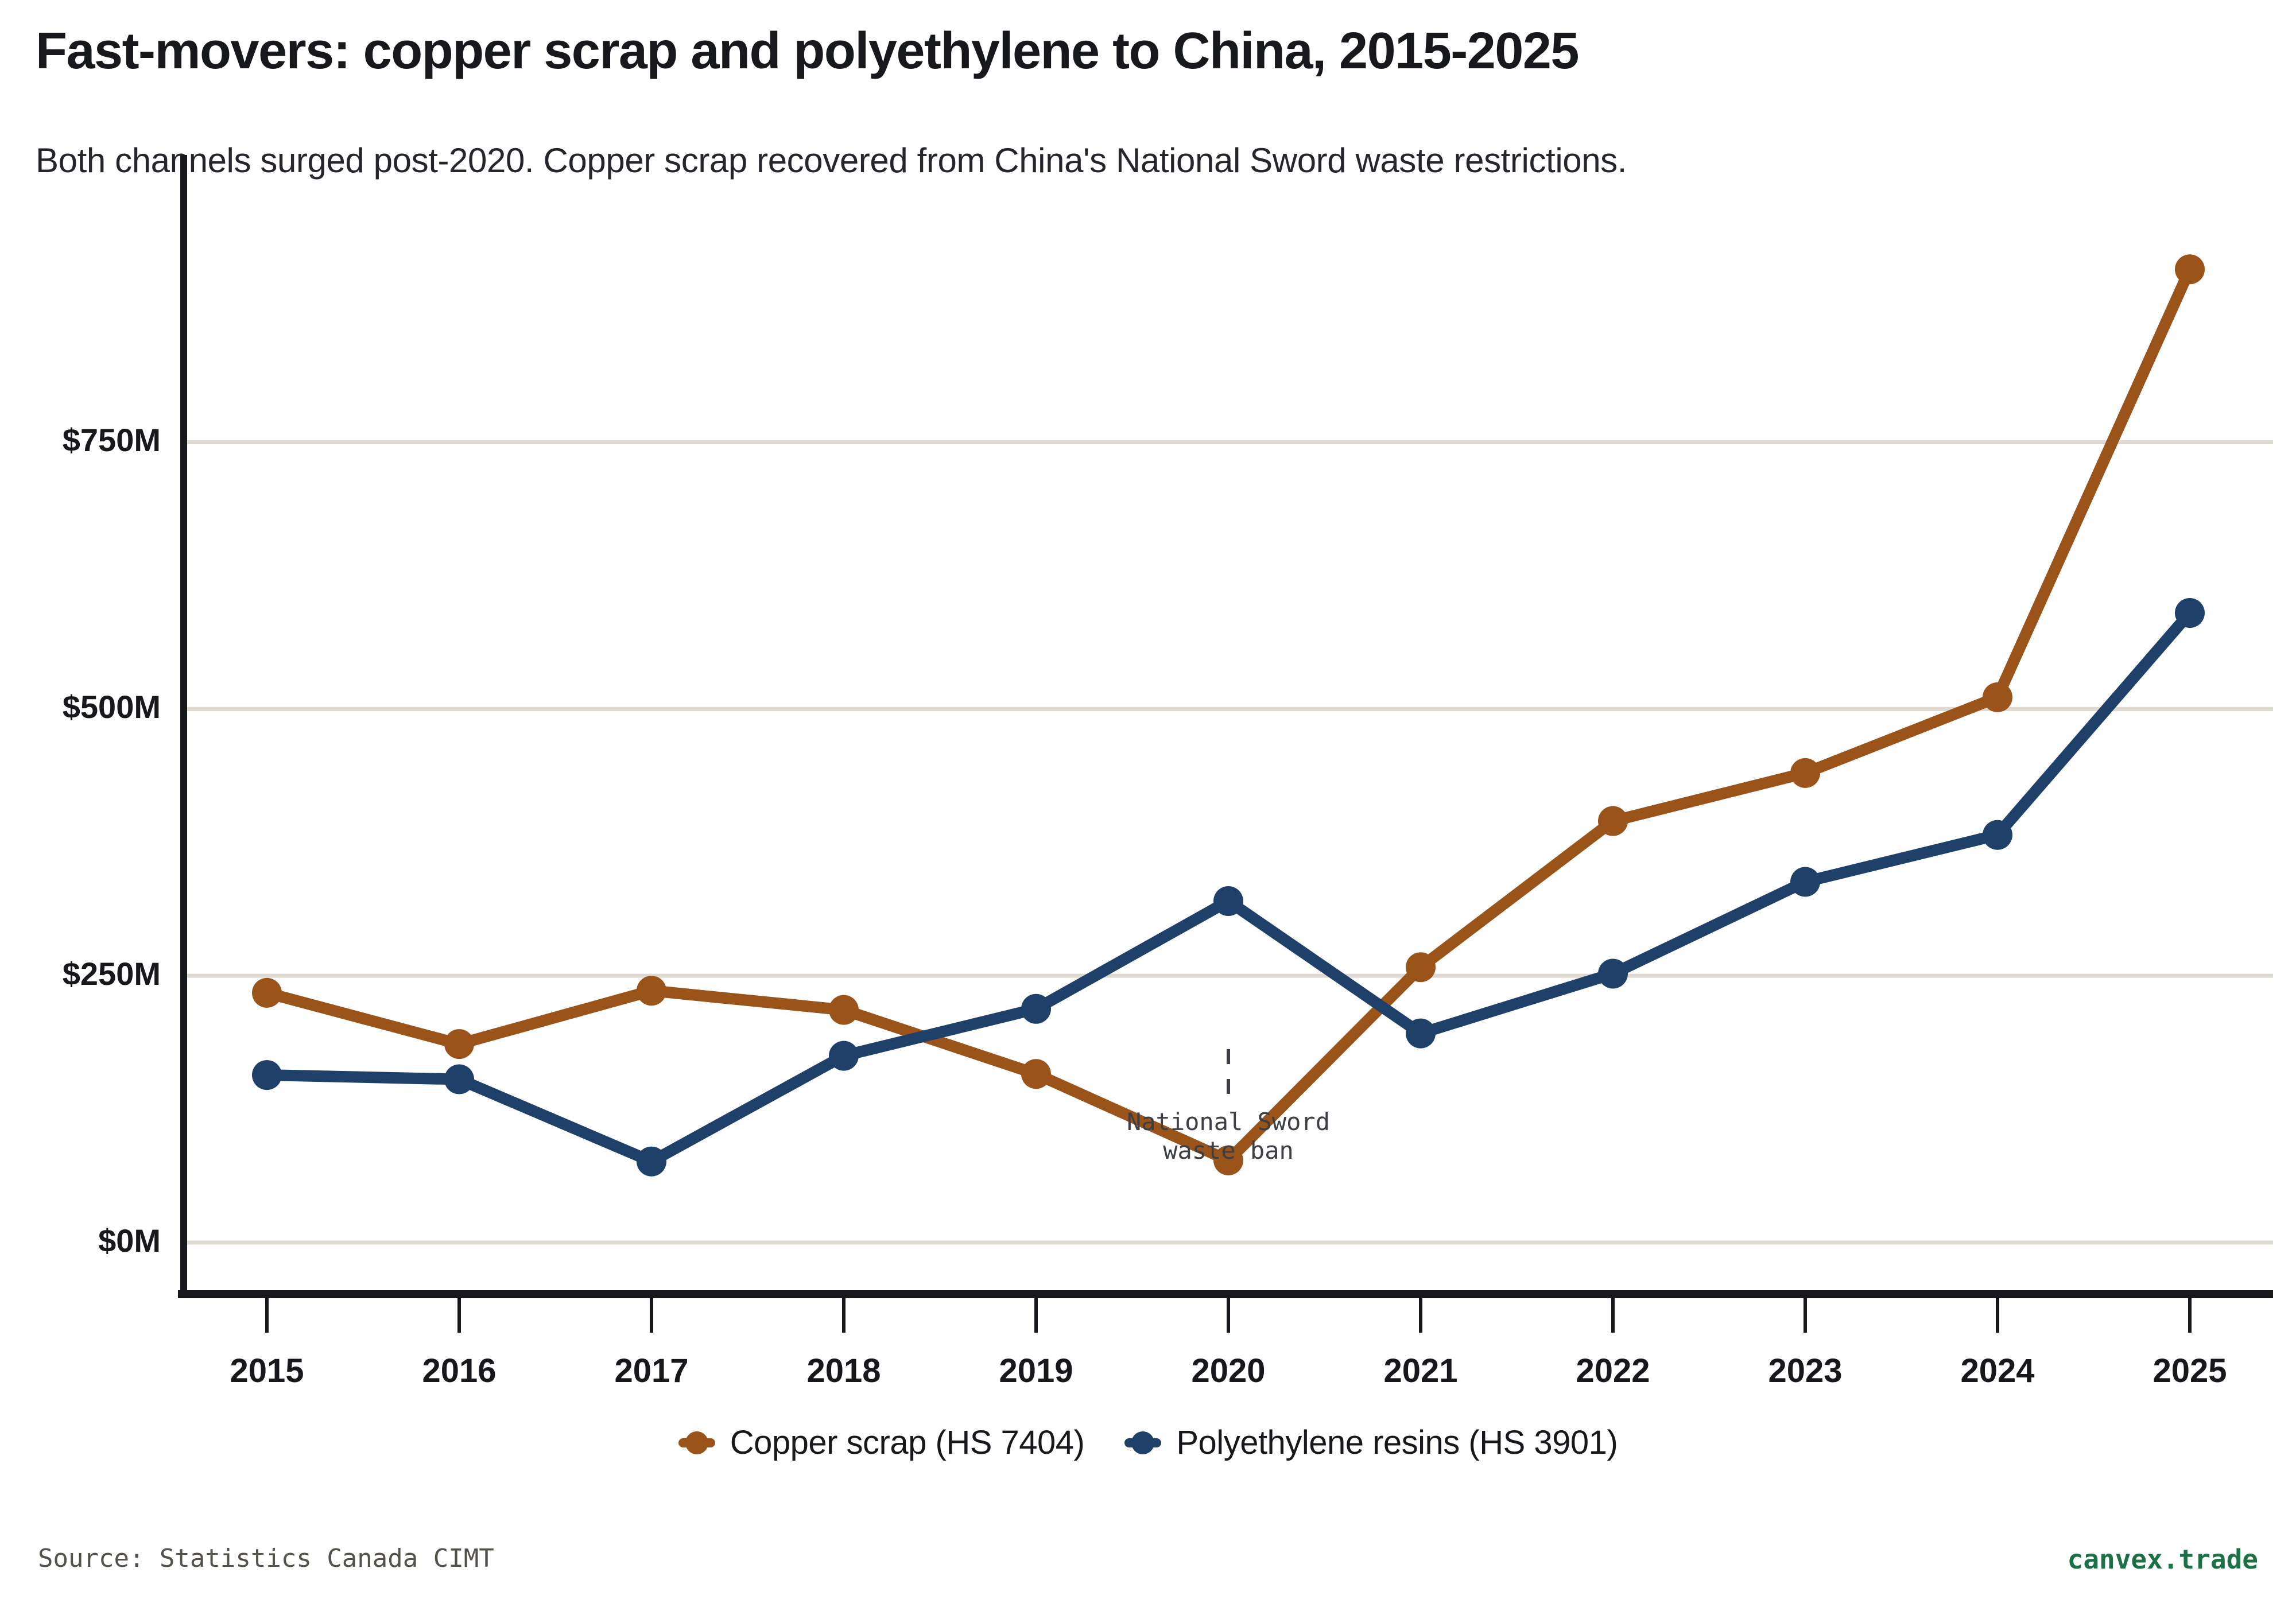 This screenshot has width=2296, height=1607. What do you see at coordinates (459, 1370) in the screenshot?
I see `x-axis-tick-label: 2016` at bounding box center [459, 1370].